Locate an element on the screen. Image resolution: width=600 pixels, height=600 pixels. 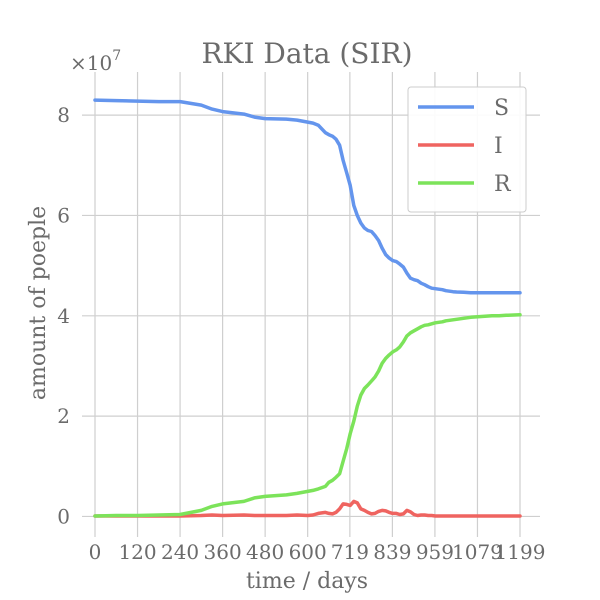
y-tick-label: 4 is located at coordinates (63, 316).